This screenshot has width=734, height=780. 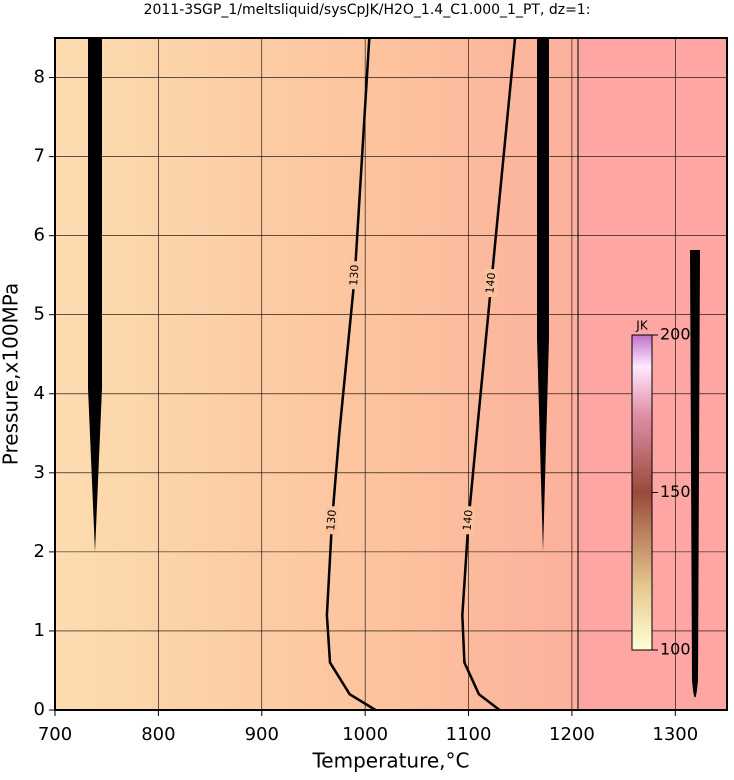 I want to click on x-tick-label: 1300, so click(x=675, y=734).